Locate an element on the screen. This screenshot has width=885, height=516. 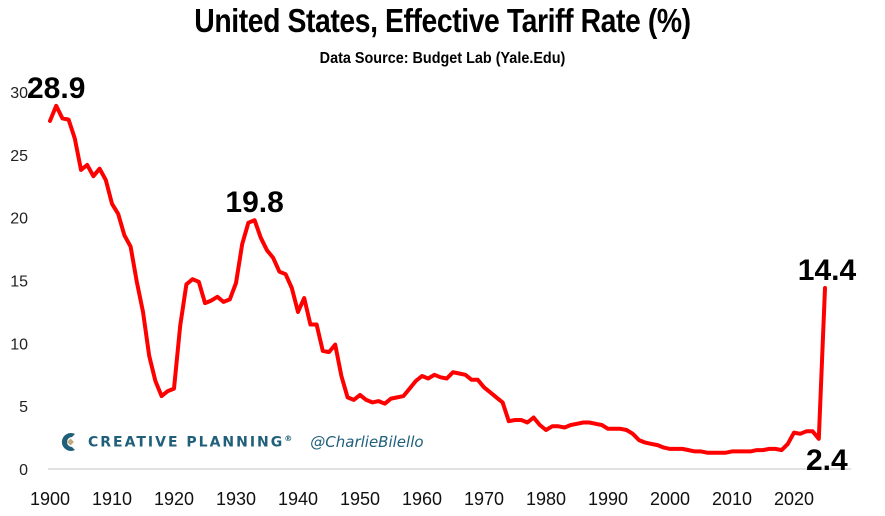
data-point-1980 is located at coordinates (546, 430).